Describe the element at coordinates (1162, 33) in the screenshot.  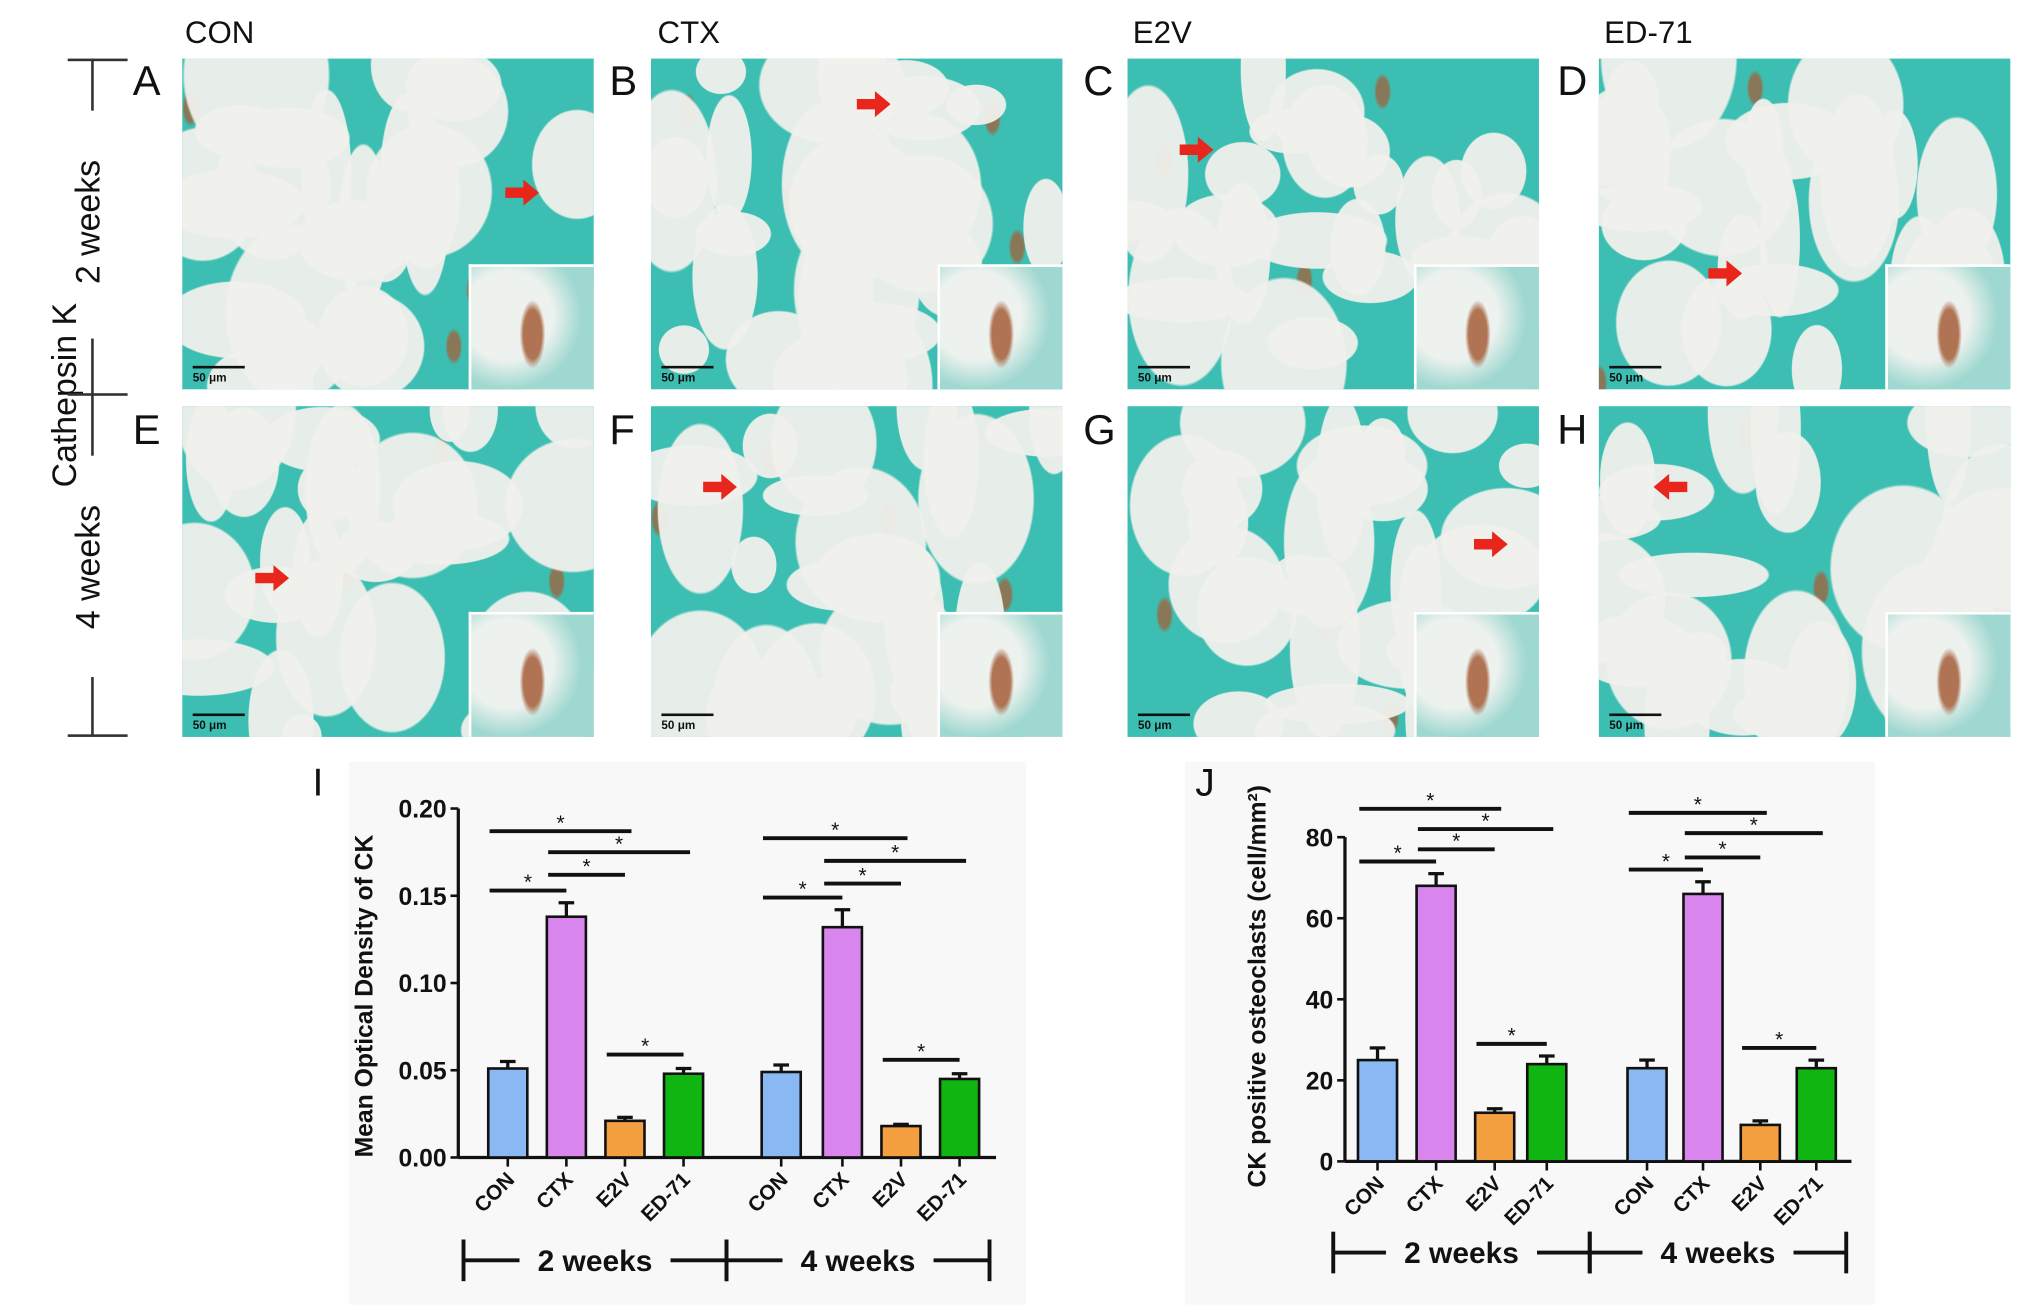
I see `column-label-e2v: E2V` at that location.